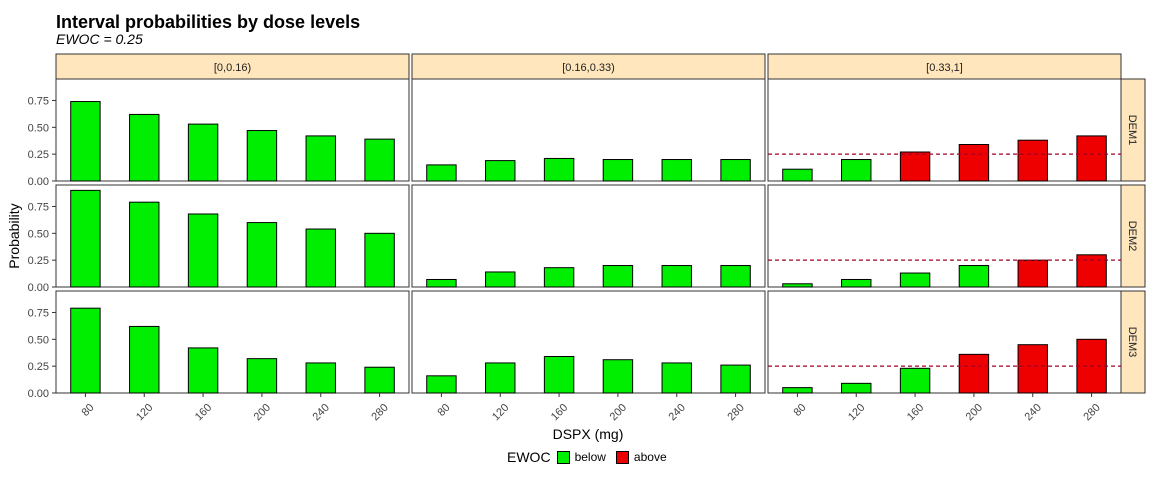 This screenshot has width=1152, height=480. I want to click on facet-strip-row-label: DEM1, so click(1132, 130).